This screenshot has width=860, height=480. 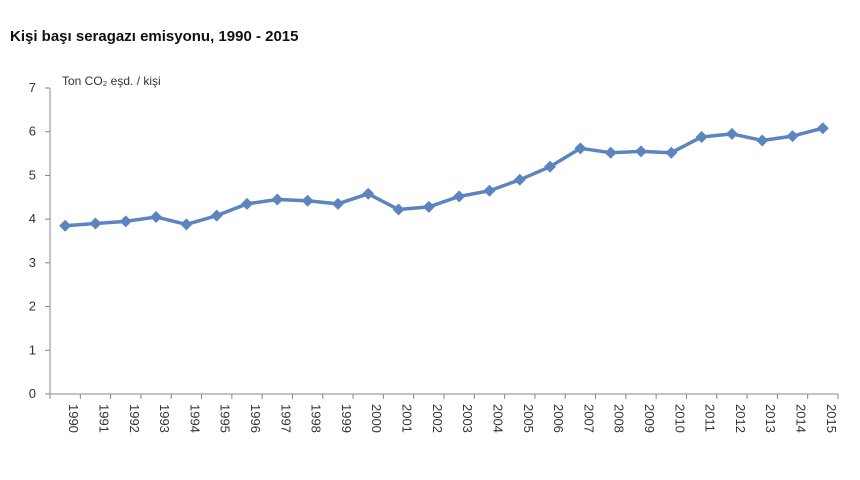 I want to click on x-tick-label: 2010, so click(x=679, y=418).